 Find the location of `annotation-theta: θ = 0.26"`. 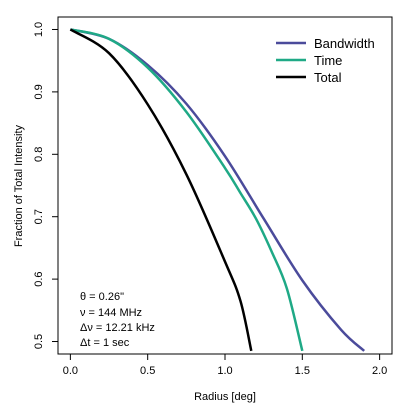

annotation-theta: θ = 0.26" is located at coordinates (102, 297).